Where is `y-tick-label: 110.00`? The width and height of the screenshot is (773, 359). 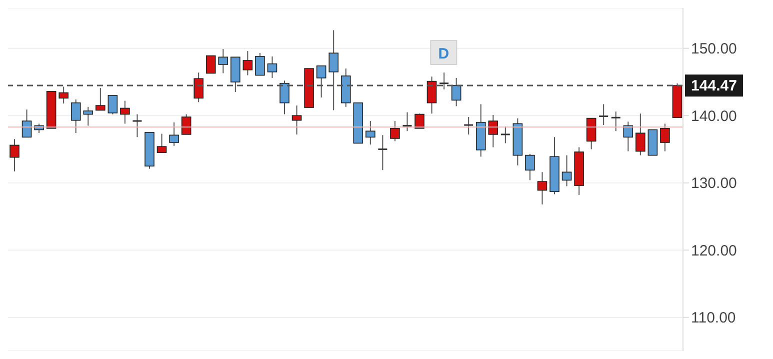 y-tick-label: 110.00 is located at coordinates (713, 318).